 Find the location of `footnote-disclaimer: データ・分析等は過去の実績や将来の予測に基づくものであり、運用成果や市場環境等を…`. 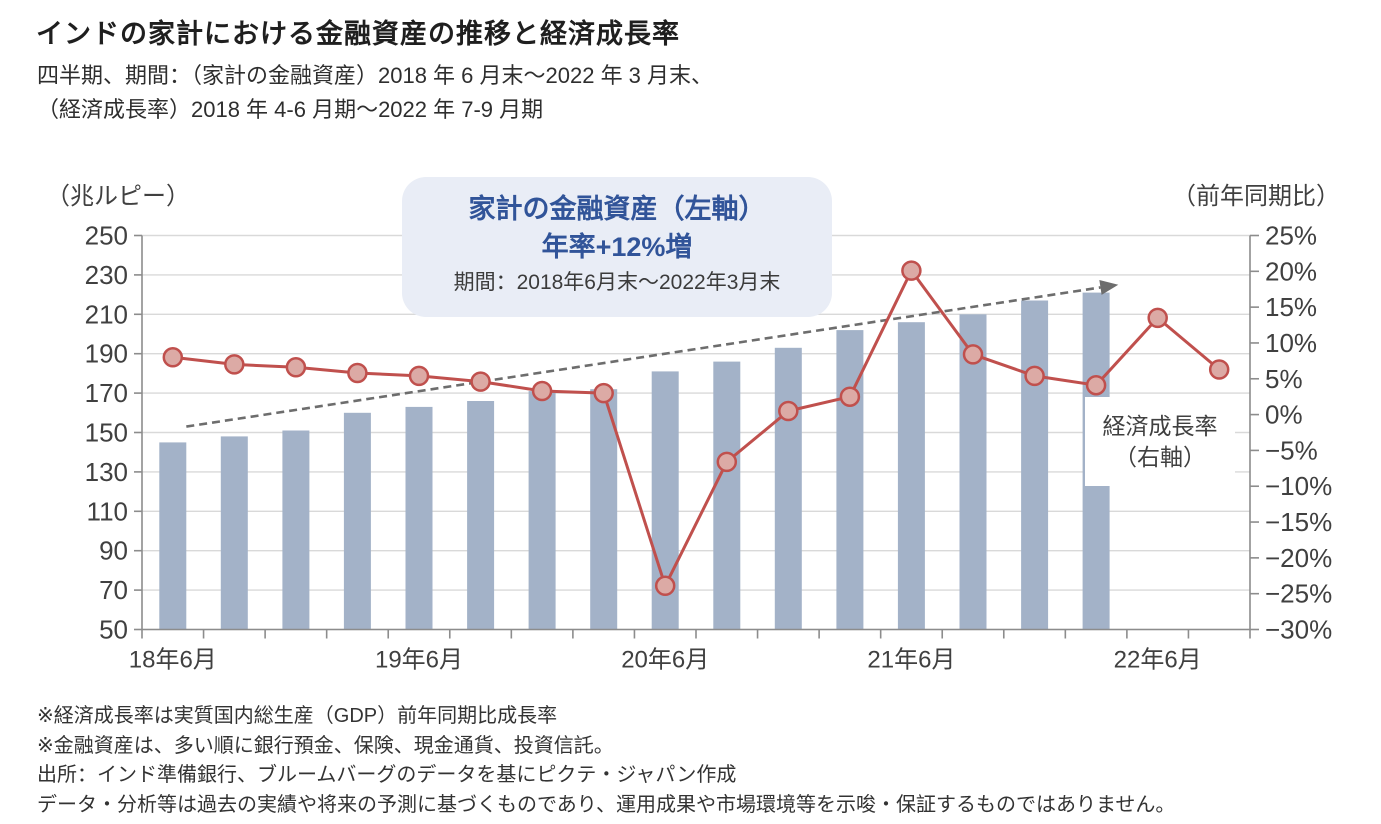

footnote-disclaimer: データ・分析等は過去の実績や将来の予測に基づくものであり、運用成果や市場環境等を… is located at coordinates (606, 804).